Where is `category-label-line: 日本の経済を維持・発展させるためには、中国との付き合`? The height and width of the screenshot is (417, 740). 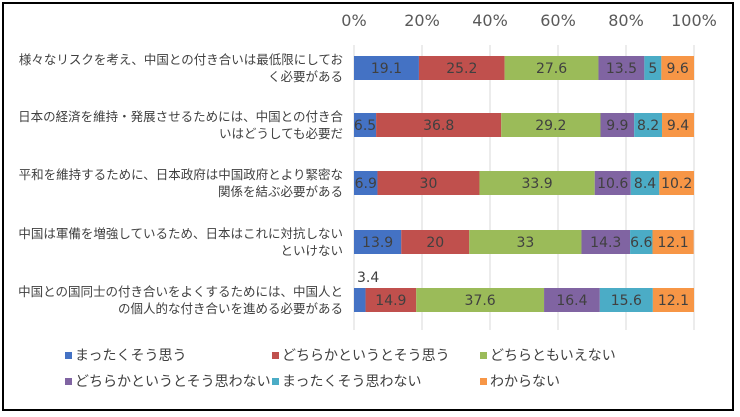
category-label-line: 日本の経済を維持・発展させるためには、中国との付き合 is located at coordinates (180, 116).